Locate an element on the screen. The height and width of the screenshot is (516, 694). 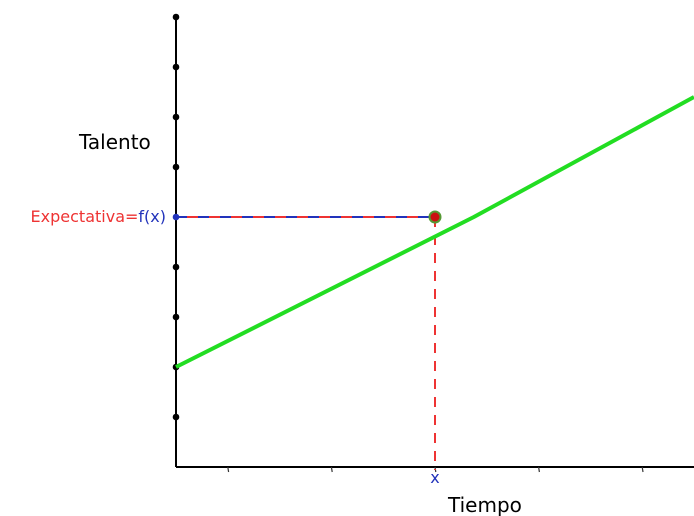
y-axis-label: Talento is located at coordinates (114, 142).